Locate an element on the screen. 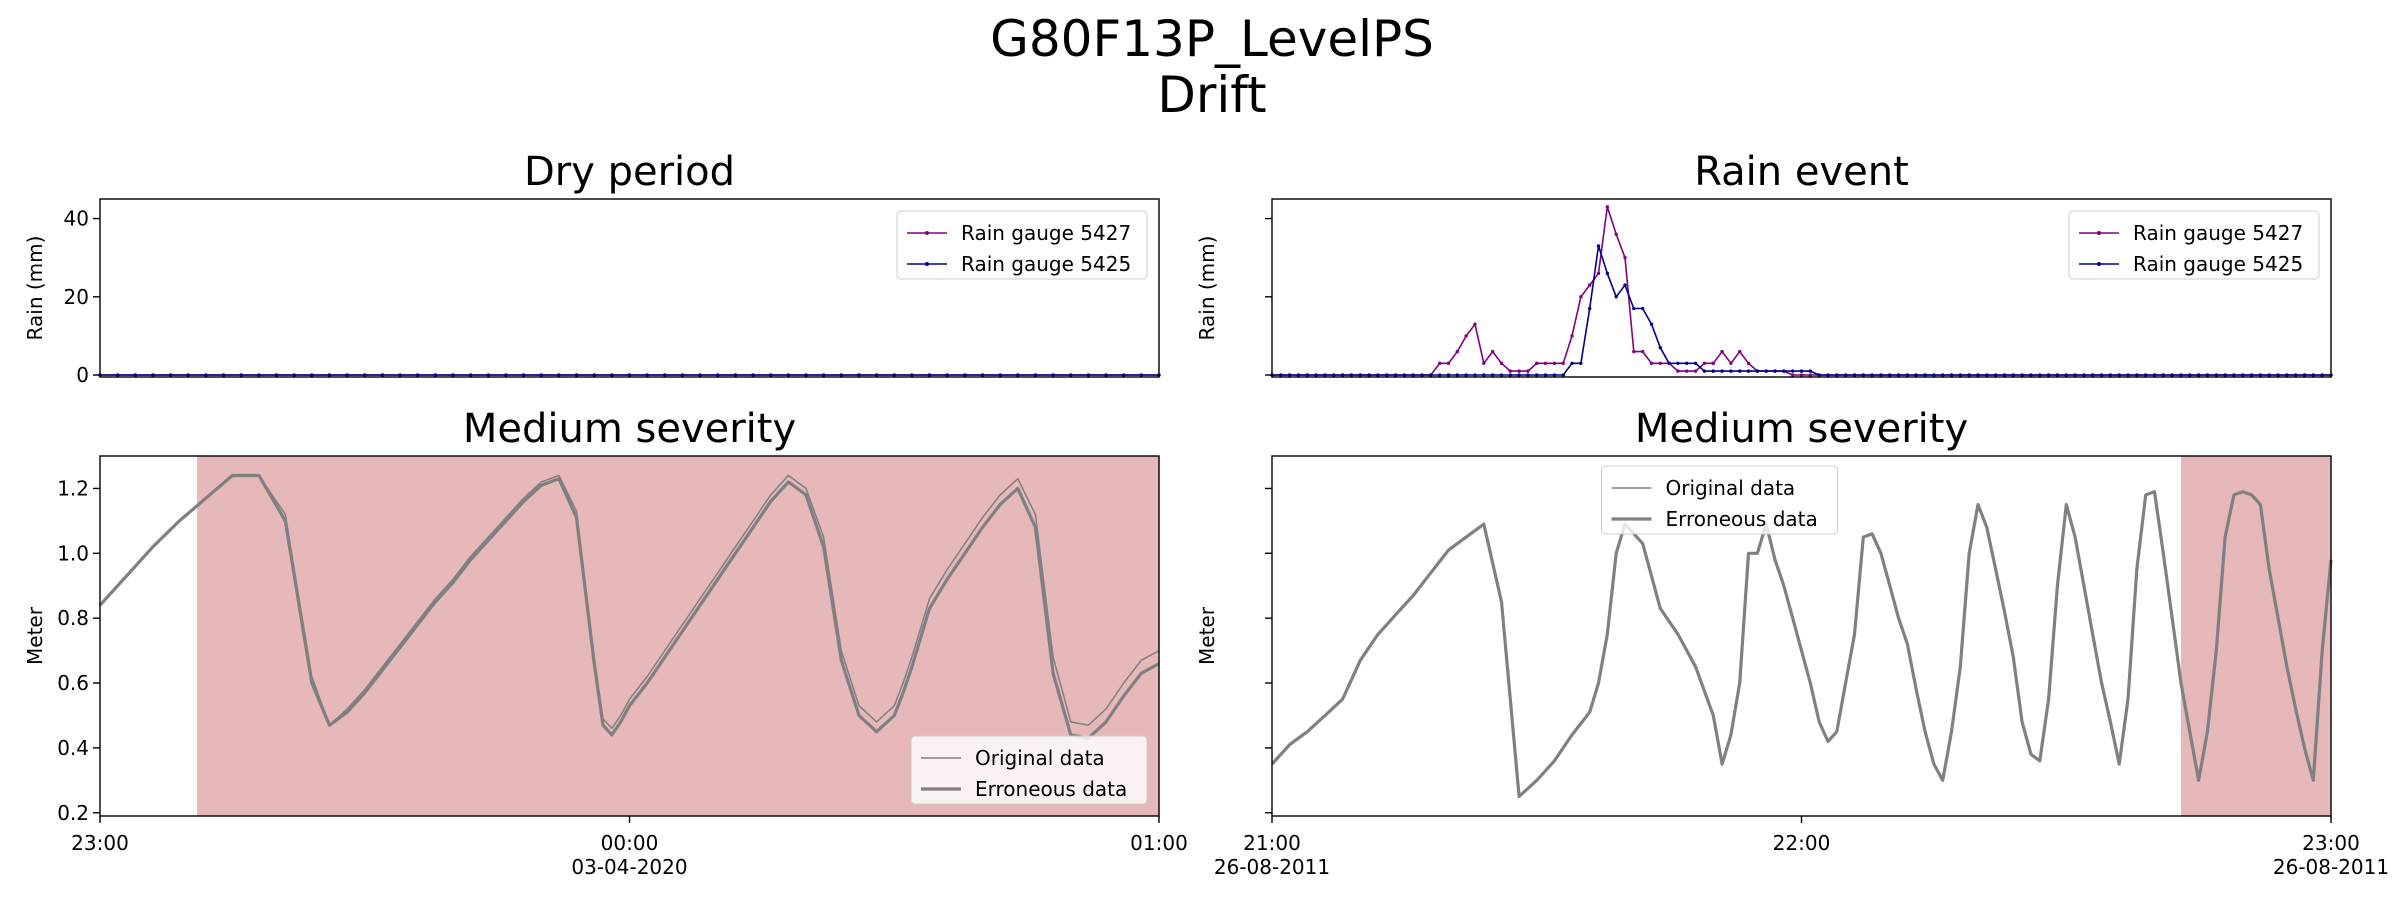  figure-title-line2: Drift is located at coordinates (1211, 95).